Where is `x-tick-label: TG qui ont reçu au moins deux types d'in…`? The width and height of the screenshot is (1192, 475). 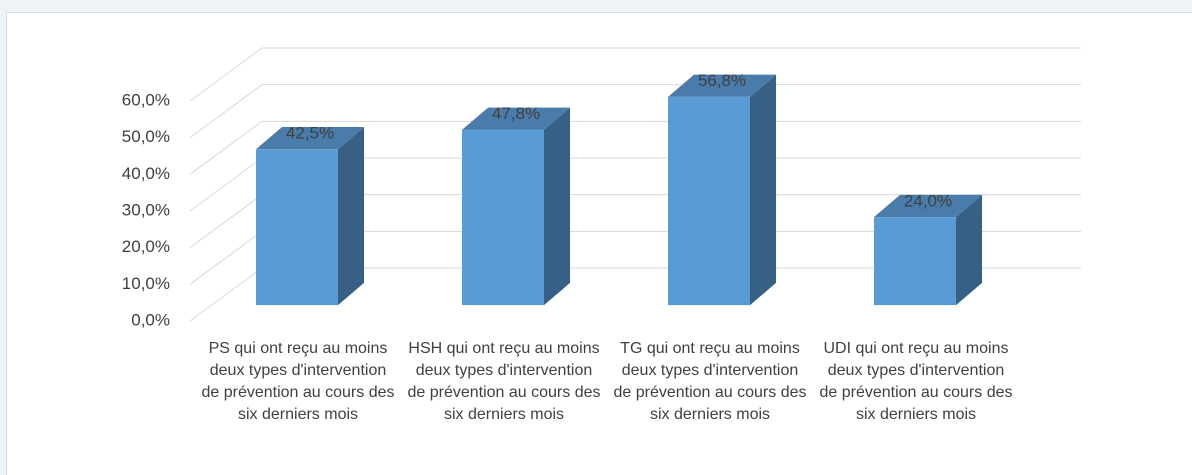
x-tick-label: TG qui ont reçu au moins deux types d'in… is located at coordinates (710, 381).